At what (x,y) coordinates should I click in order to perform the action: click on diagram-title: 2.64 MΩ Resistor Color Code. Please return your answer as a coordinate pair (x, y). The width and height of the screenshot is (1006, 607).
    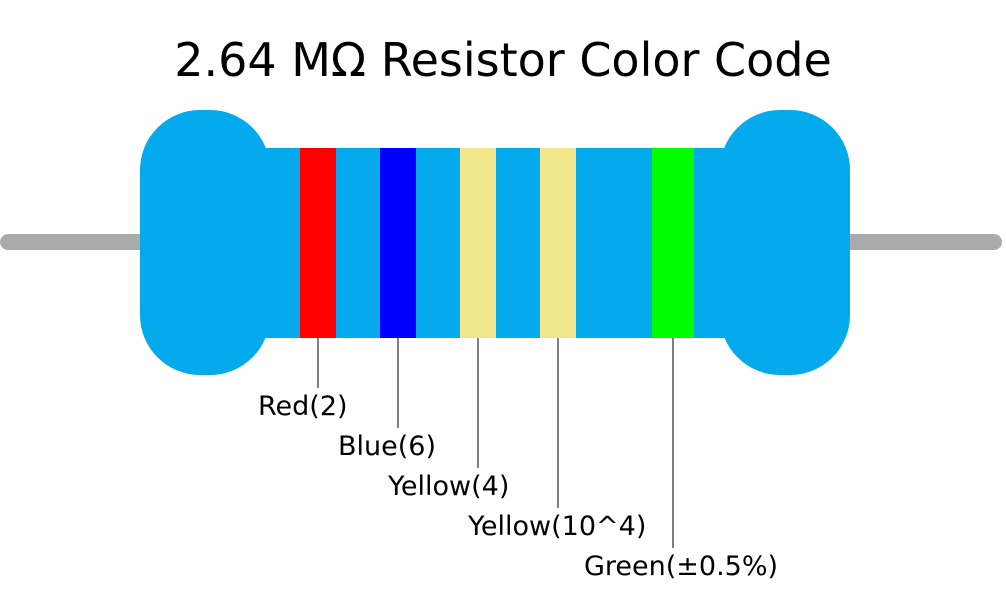
    Looking at the image, I should click on (503, 60).